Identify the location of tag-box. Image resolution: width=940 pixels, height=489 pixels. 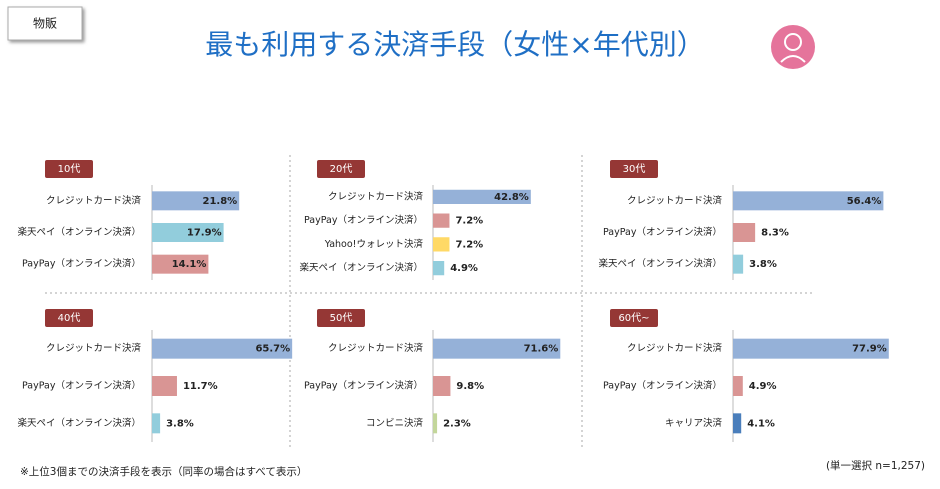
(45, 23).